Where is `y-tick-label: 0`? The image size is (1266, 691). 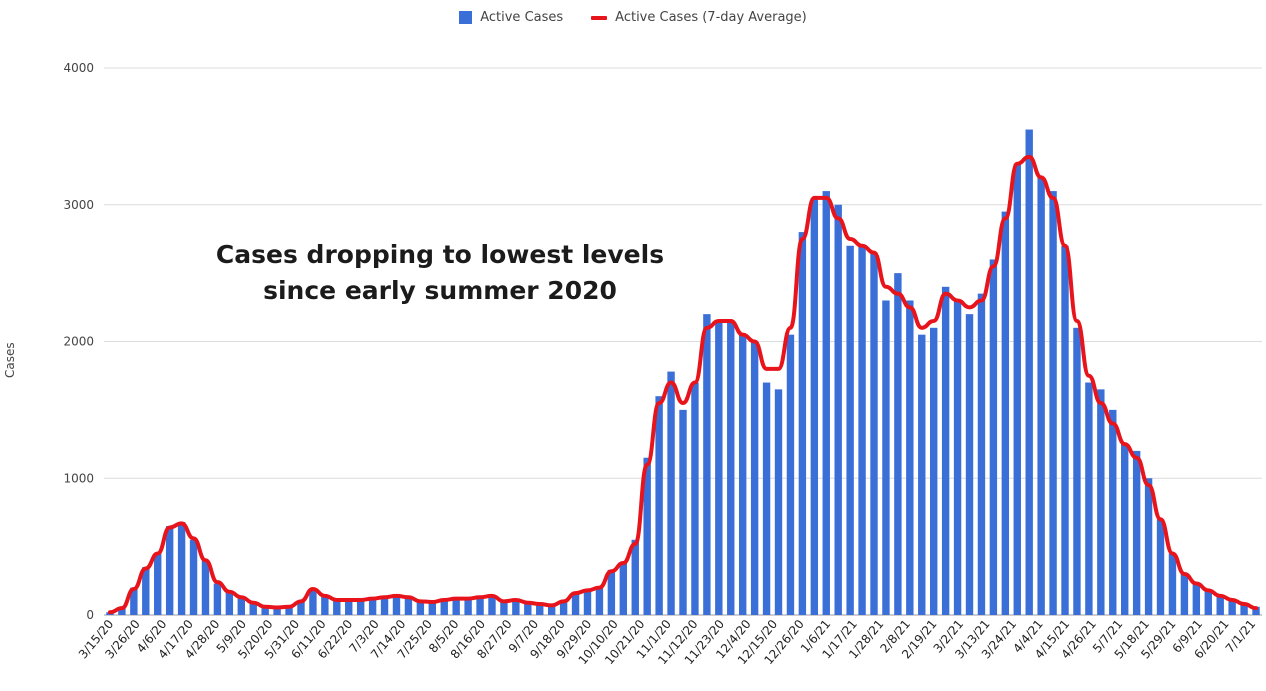
y-tick-label: 0 is located at coordinates (90, 615).